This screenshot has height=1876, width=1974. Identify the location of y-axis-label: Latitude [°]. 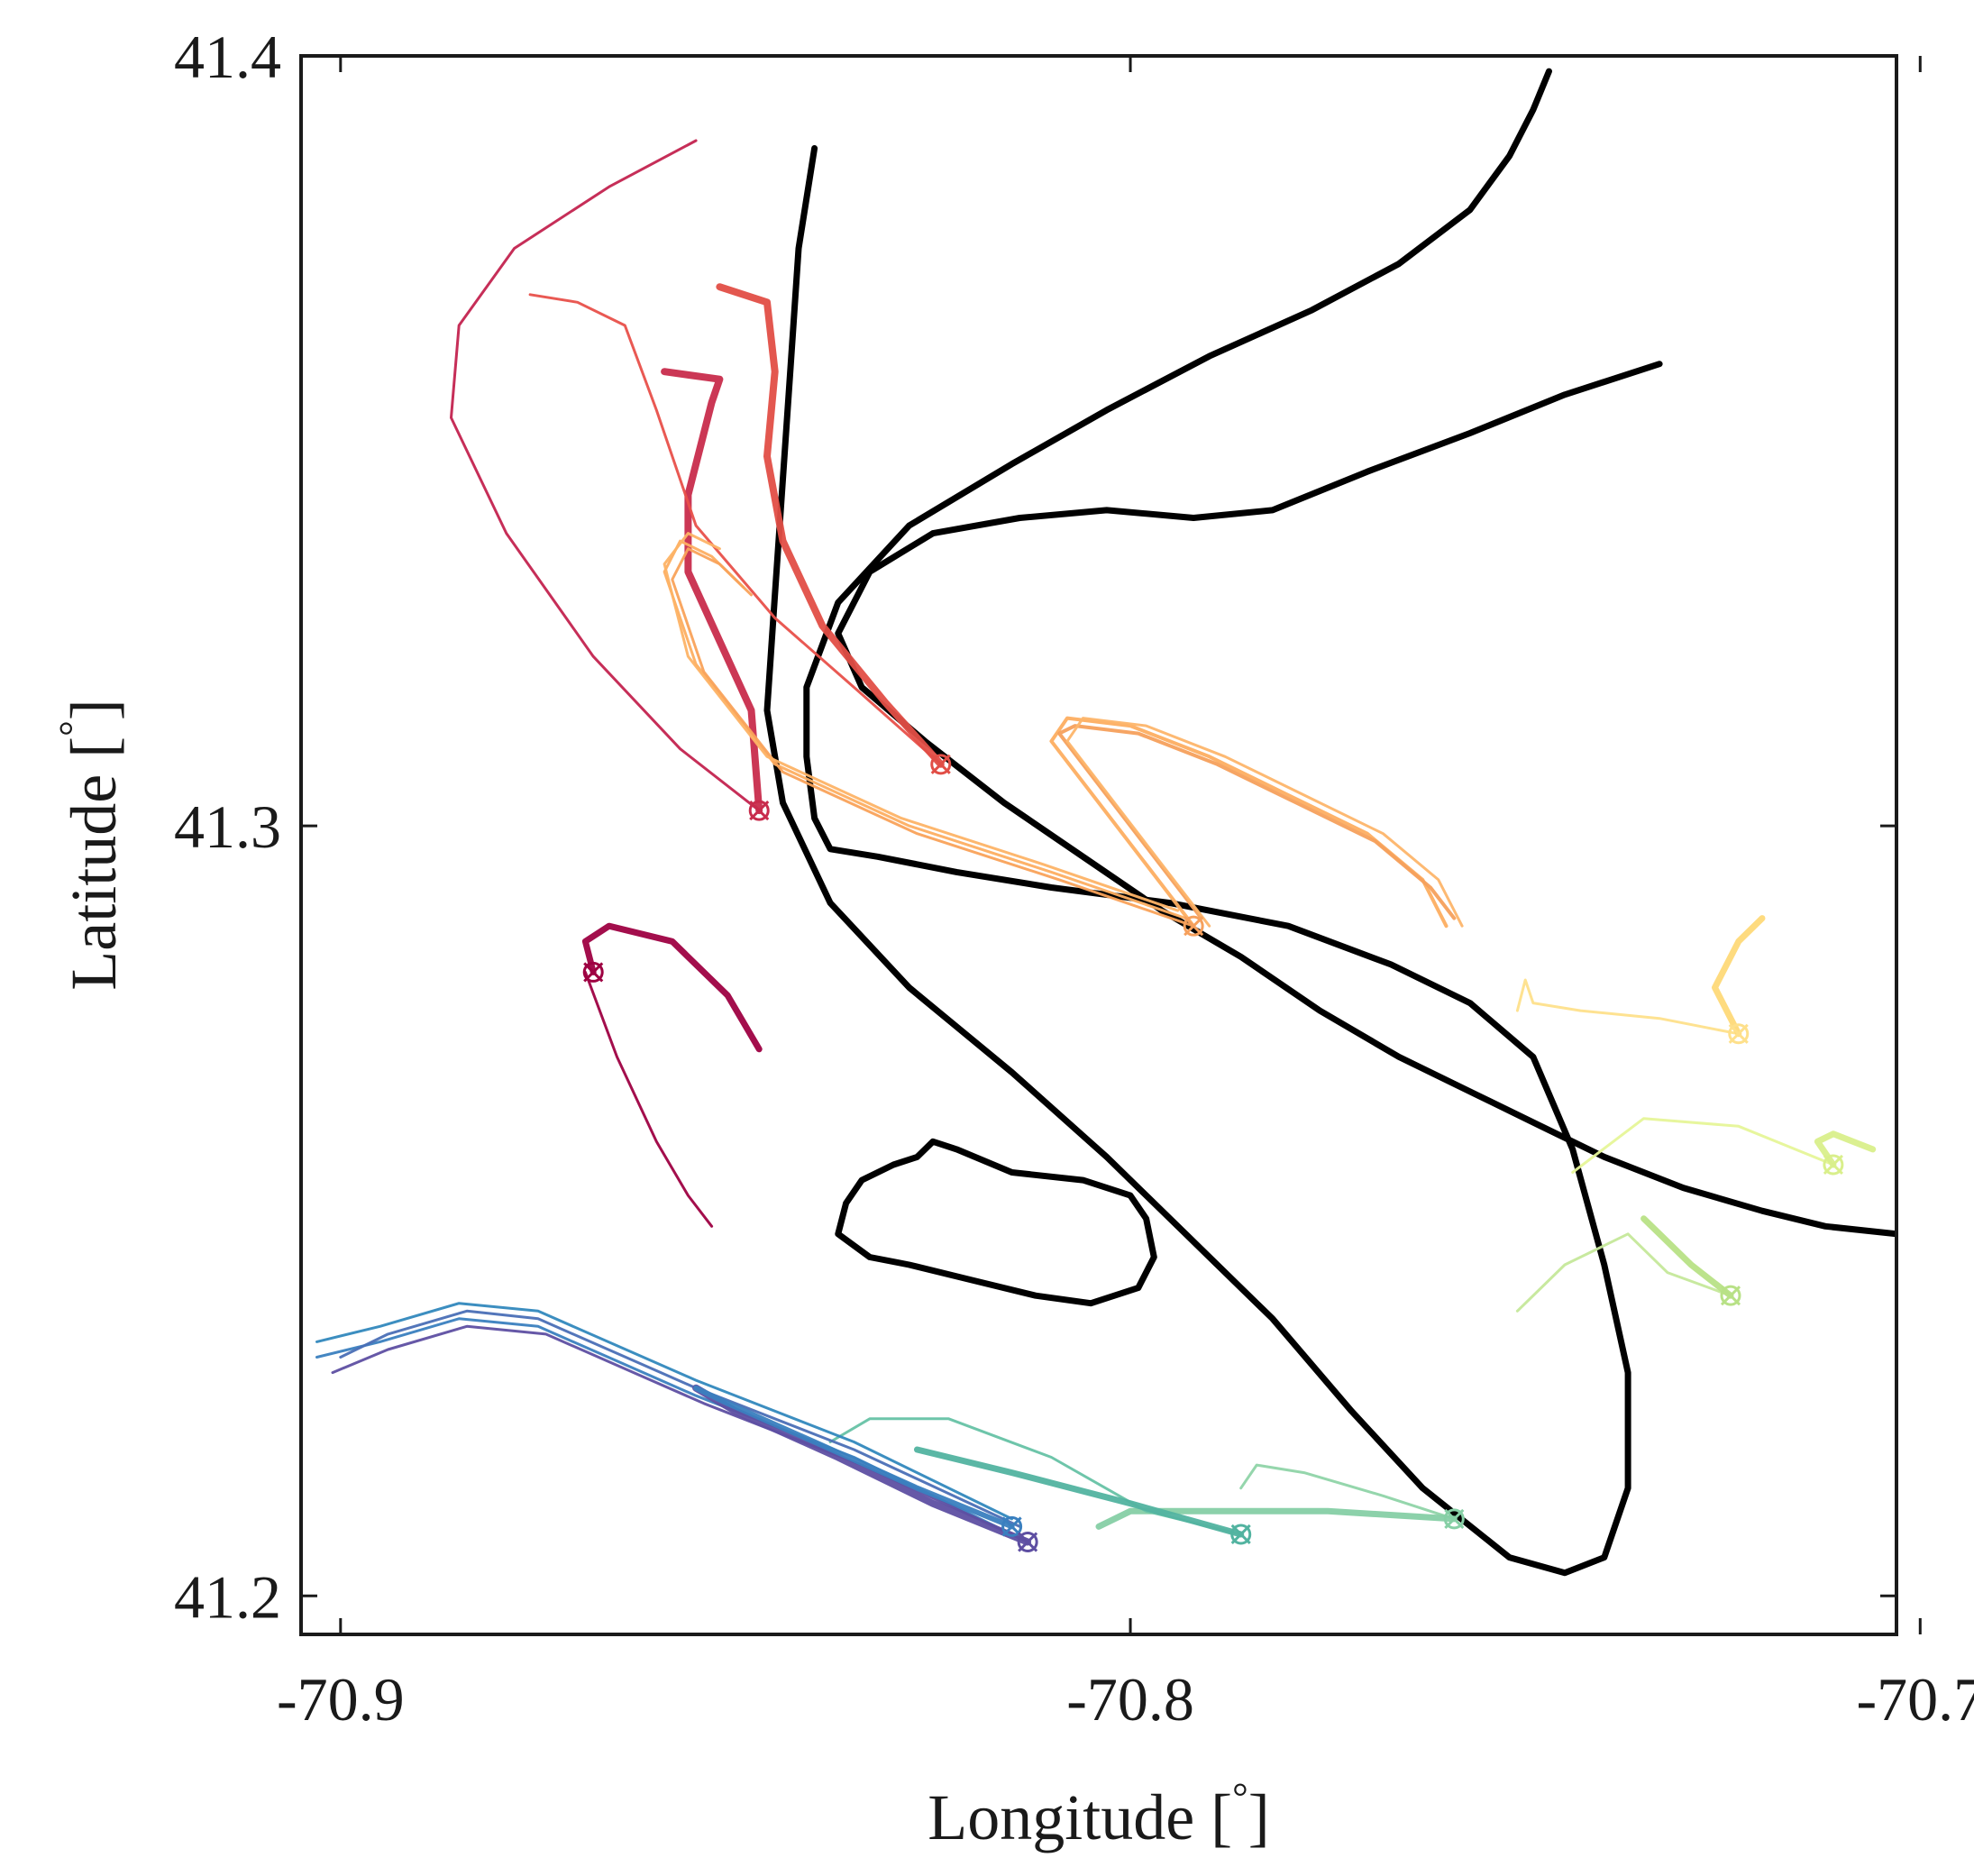
(90, 844).